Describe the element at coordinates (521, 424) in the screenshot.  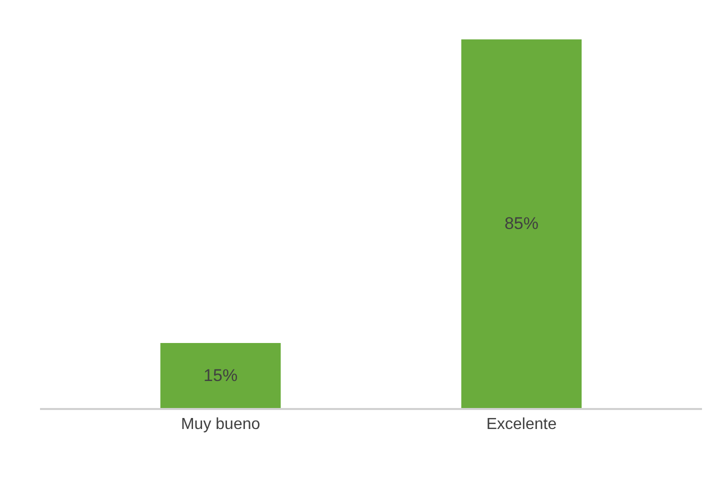
I see `x-tick-label: Excelente` at that location.